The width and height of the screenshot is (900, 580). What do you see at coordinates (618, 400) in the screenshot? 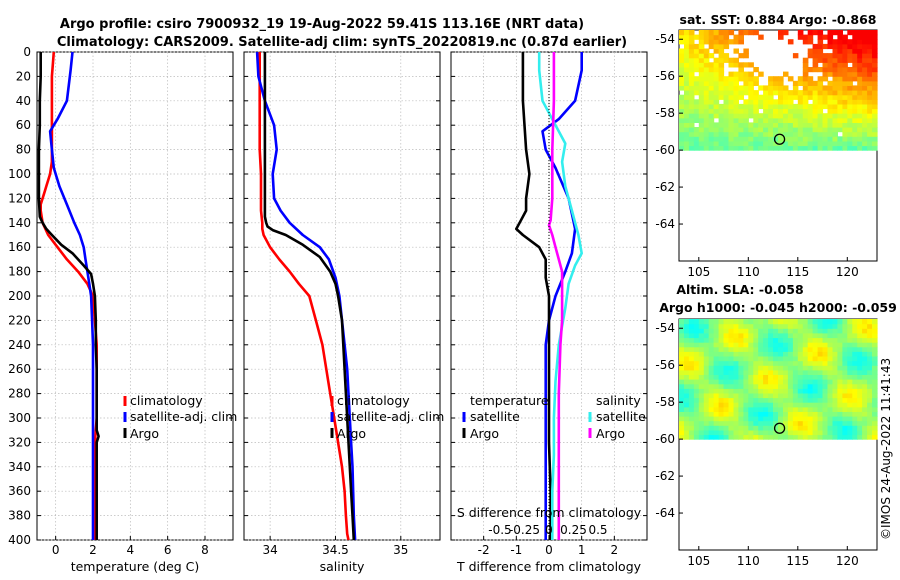
I see `legend-salinity-title: salinity` at bounding box center [618, 400].